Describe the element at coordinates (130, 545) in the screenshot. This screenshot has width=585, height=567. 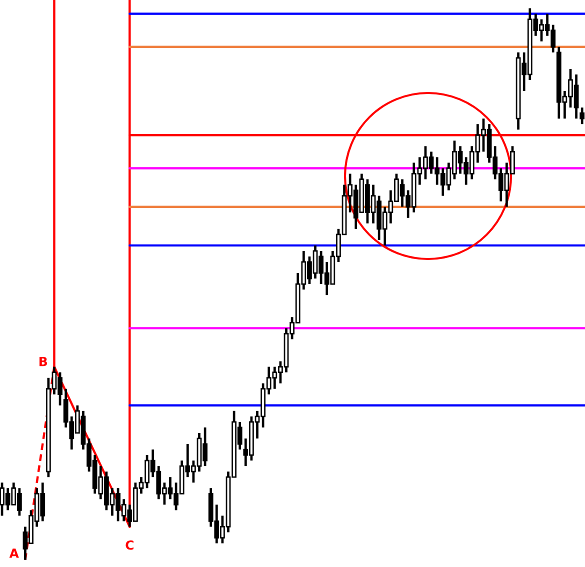
I see `annotation: C` at that location.